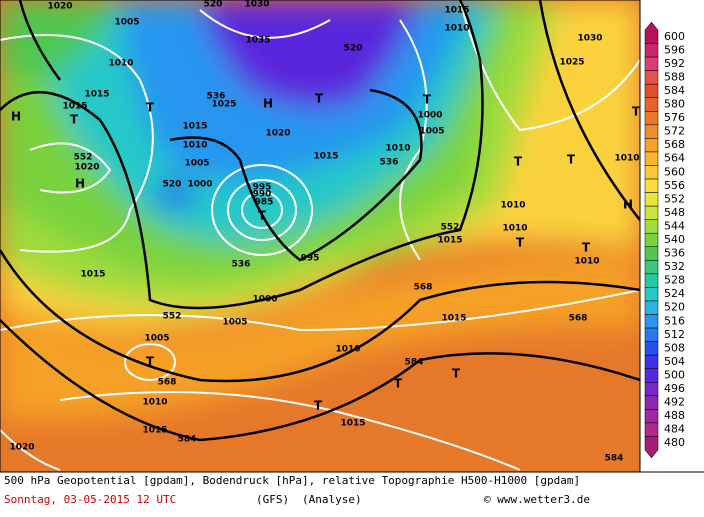 The image size is (704, 517). Describe the element at coordinates (674, 374) in the screenshot. I see `legend-label: 500` at that location.